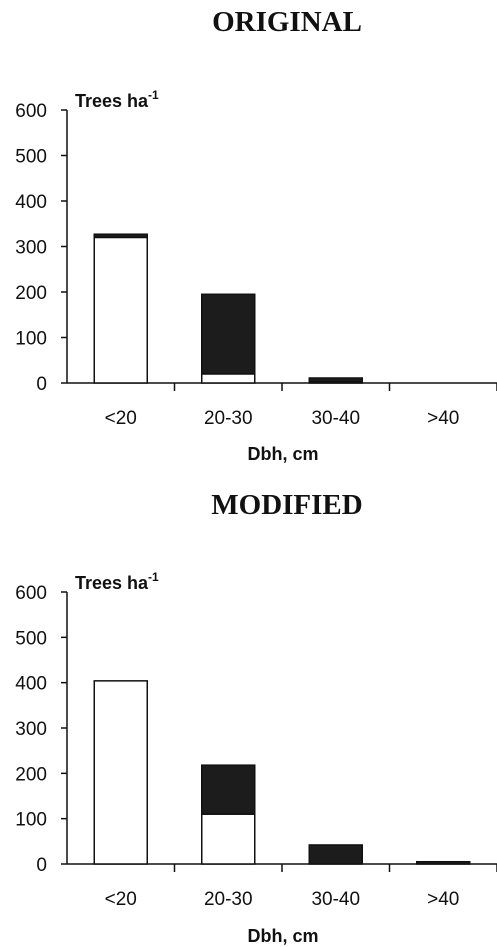 The image size is (497, 947). What do you see at coordinates (286, 505) in the screenshot?
I see `chart-title: MODIFIED` at bounding box center [286, 505].